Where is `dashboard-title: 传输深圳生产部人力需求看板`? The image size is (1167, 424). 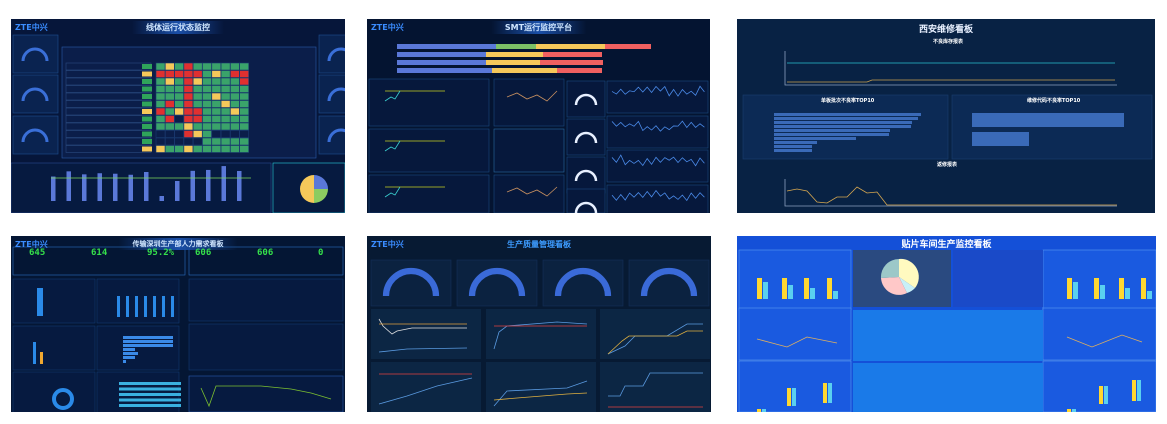 dashboard-title: 传输深圳生产部人力需求看板 is located at coordinates (178, 244).